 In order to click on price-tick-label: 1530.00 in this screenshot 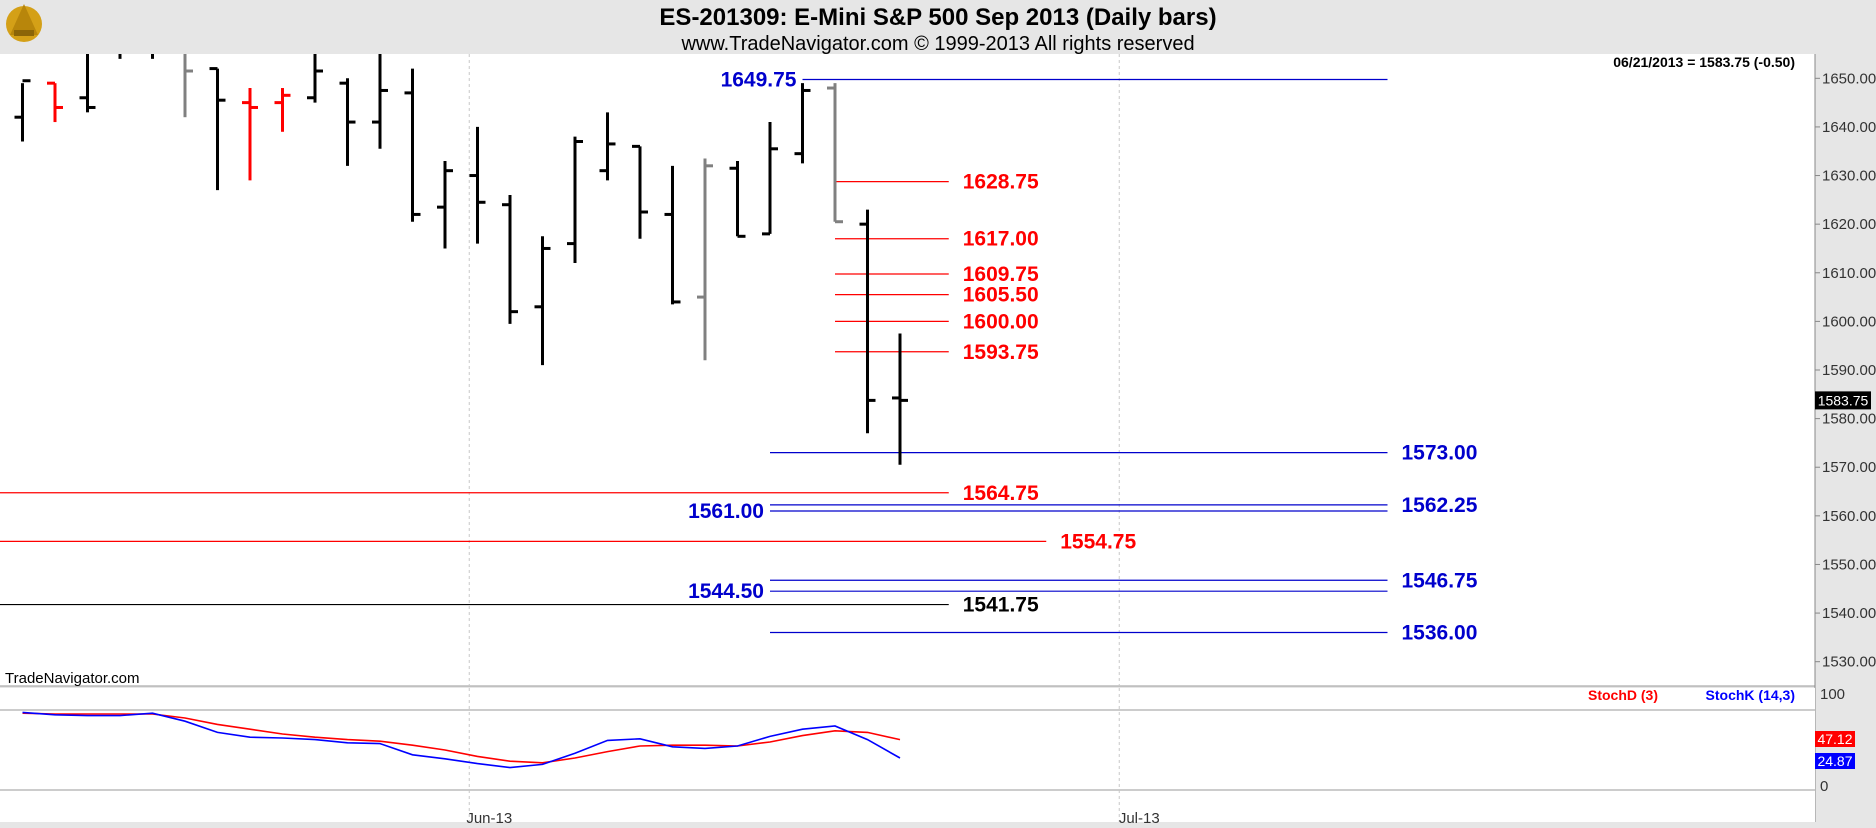, I will do `click(1849, 662)`.